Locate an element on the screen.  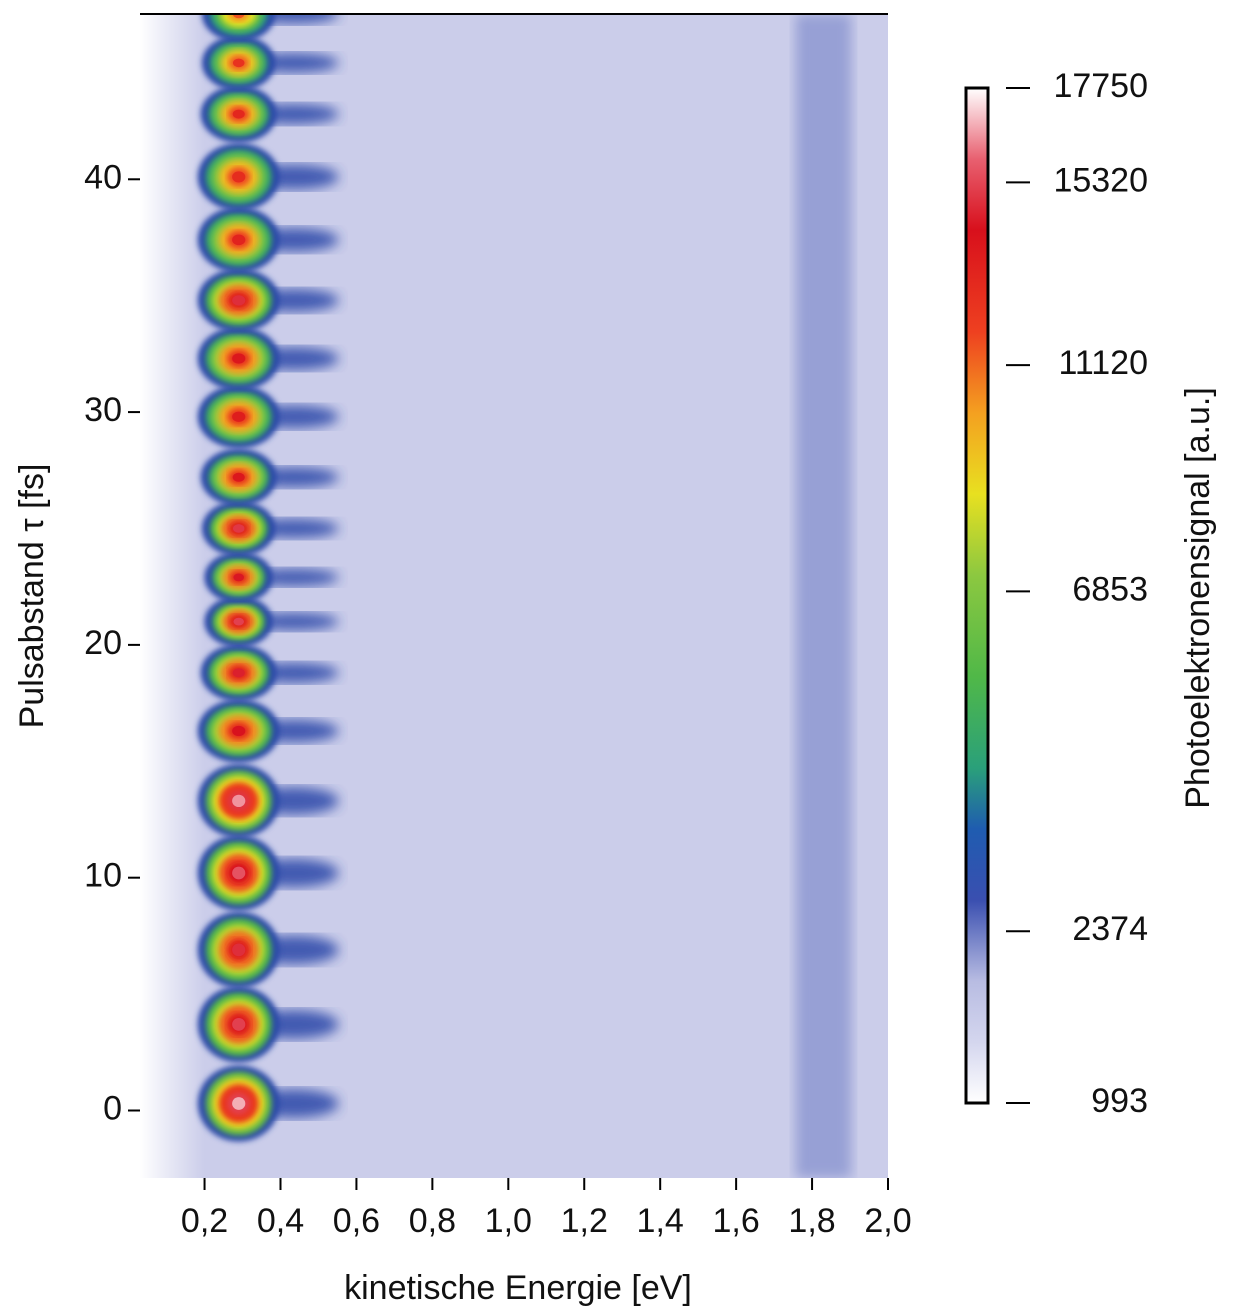
y-tick-label: 0 is located at coordinates (112, 1108).